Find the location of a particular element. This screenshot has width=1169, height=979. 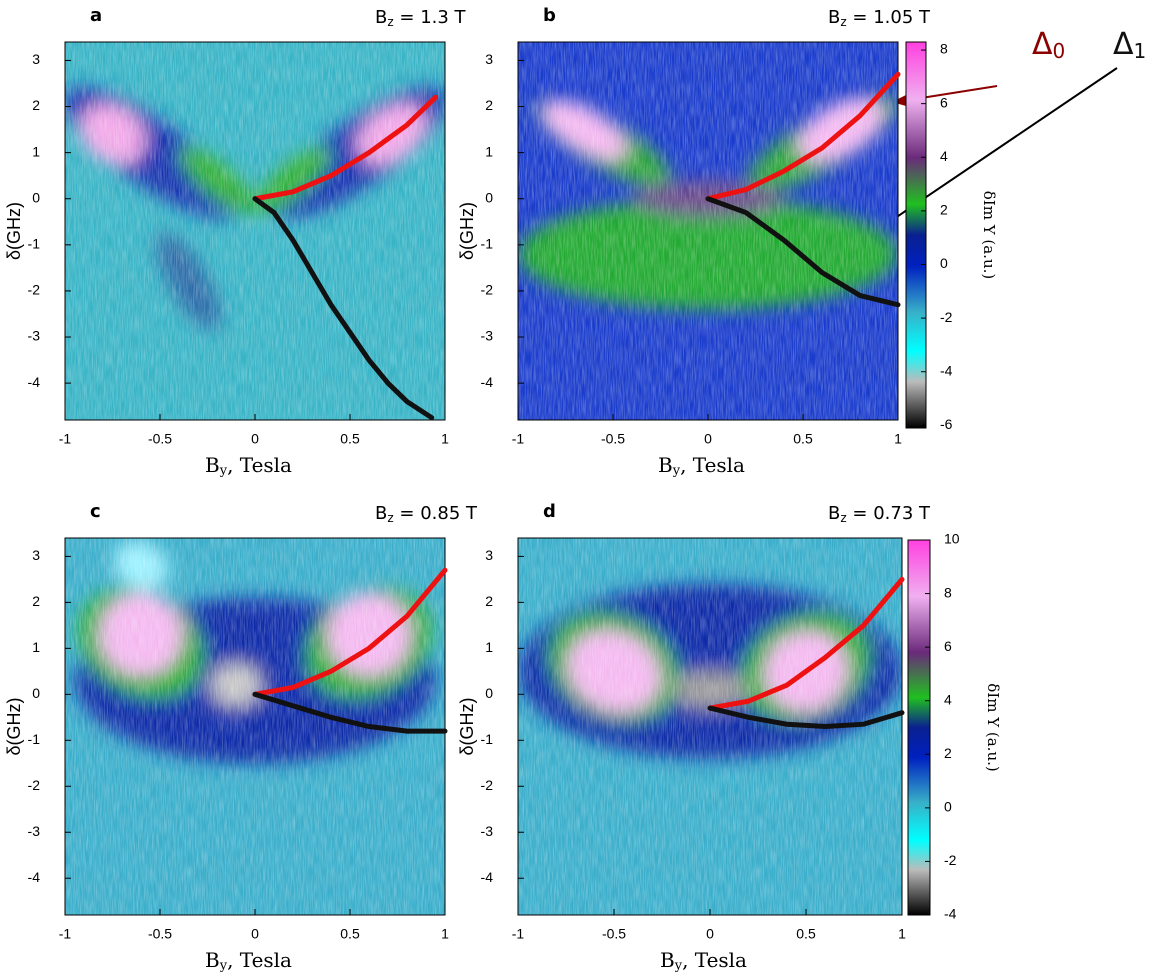

annotation-sub: 0 is located at coordinates (1059, 51).